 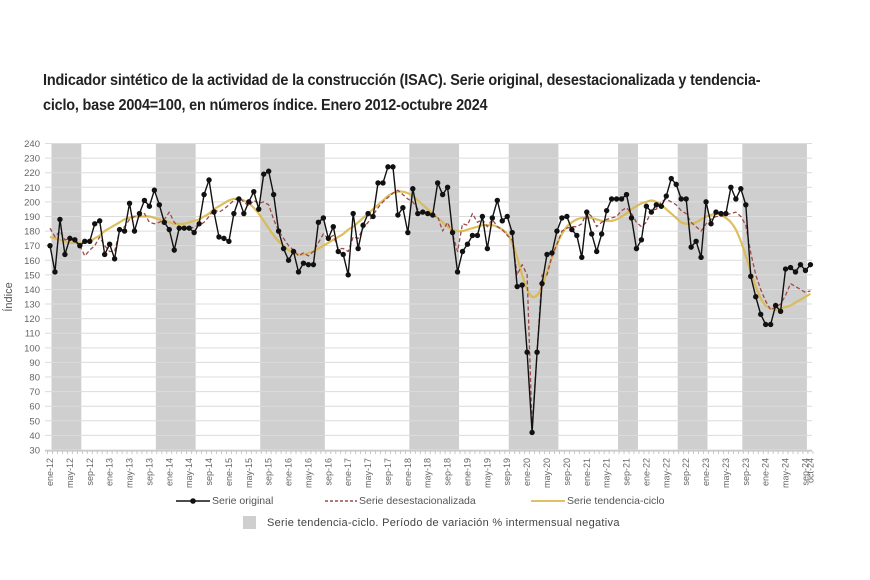 I want to click on x-tick-label: ene-14, so click(x=169, y=472).